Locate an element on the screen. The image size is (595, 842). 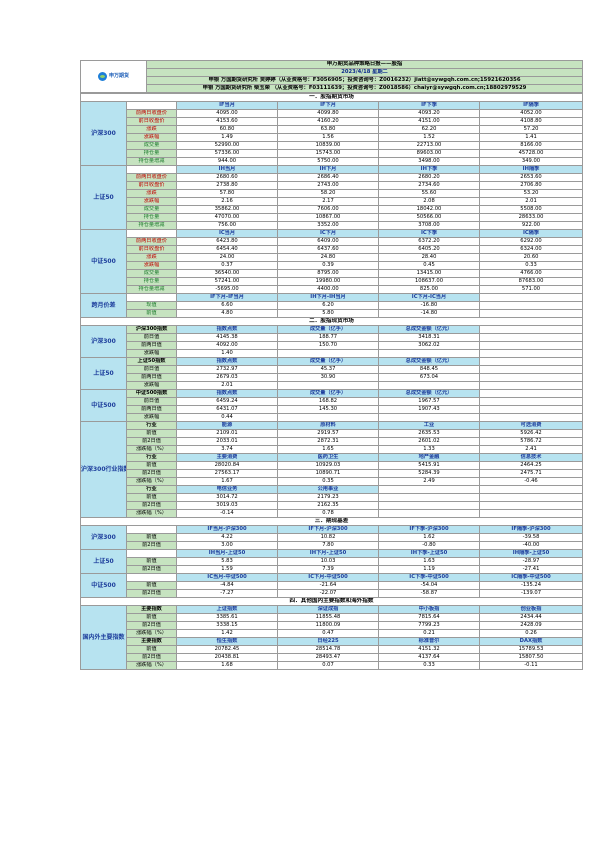
value-cell: 2680.20 is located at coordinates (429, 177).